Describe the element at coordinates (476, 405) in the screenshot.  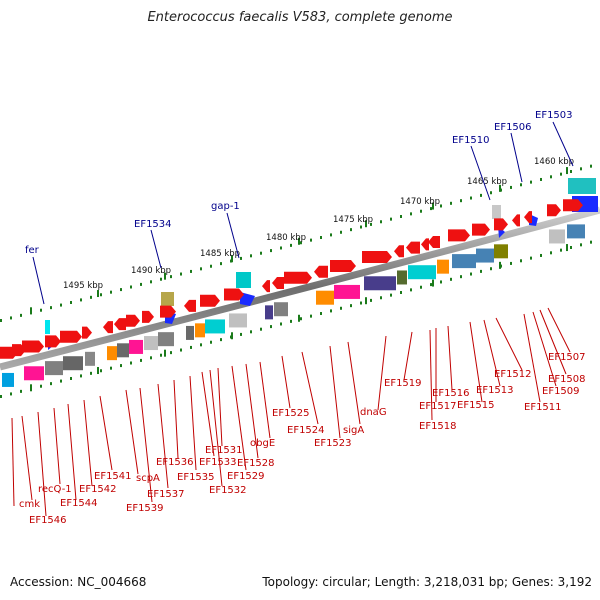
I see `gene-label: EF1515` at that location.